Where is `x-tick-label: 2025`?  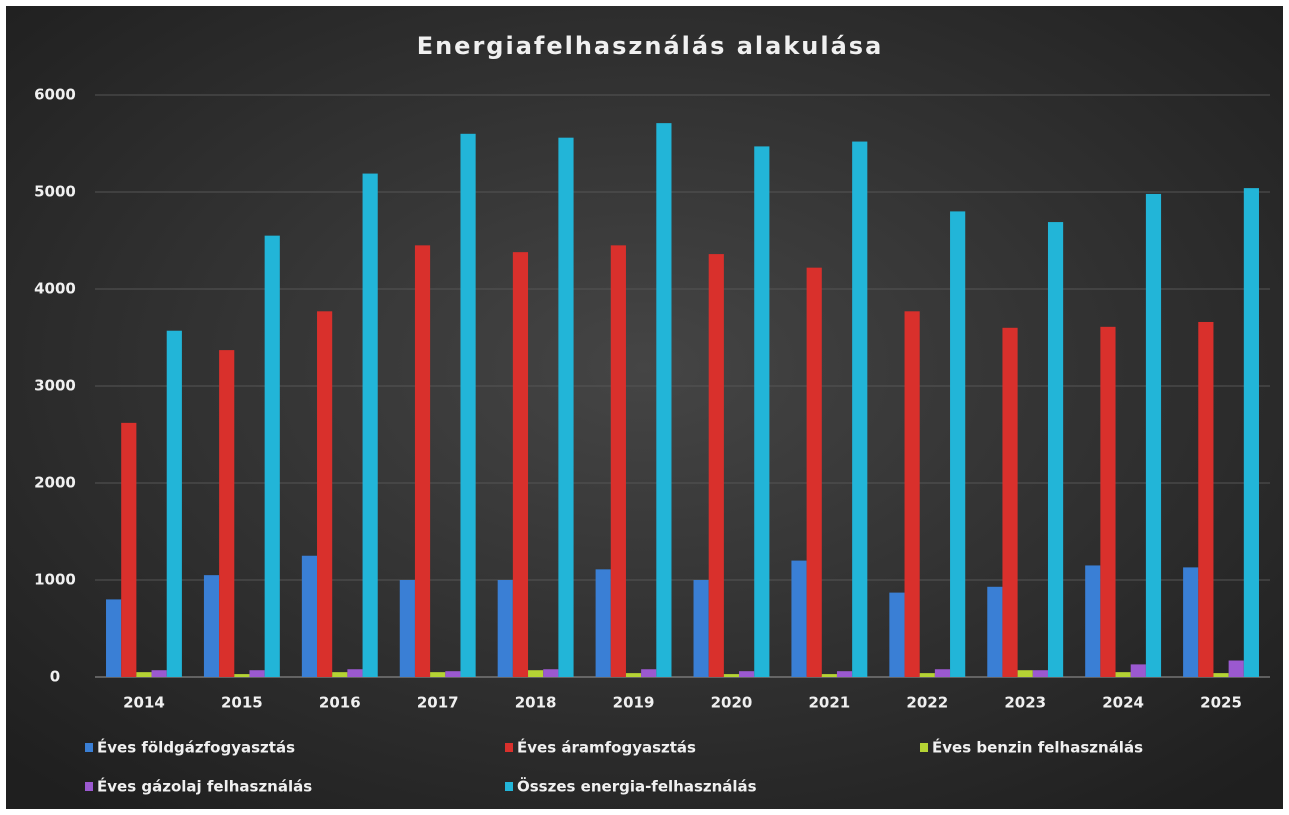 x-tick-label: 2025 is located at coordinates (1221, 703).